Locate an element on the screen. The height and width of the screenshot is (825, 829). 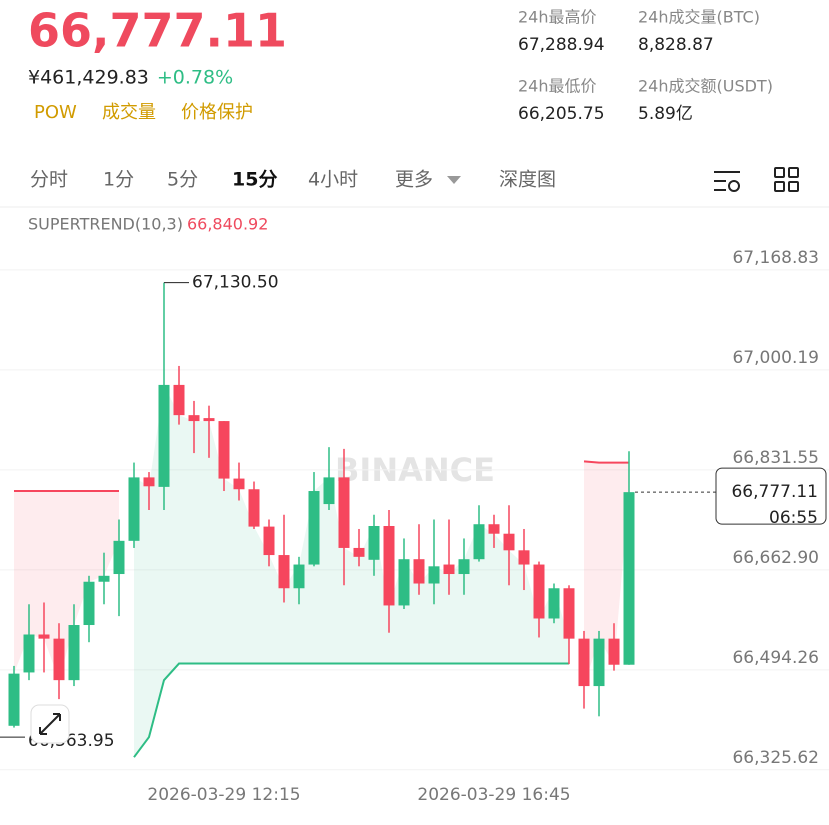
indicator-settings-icon is located at coordinates (727, 181).